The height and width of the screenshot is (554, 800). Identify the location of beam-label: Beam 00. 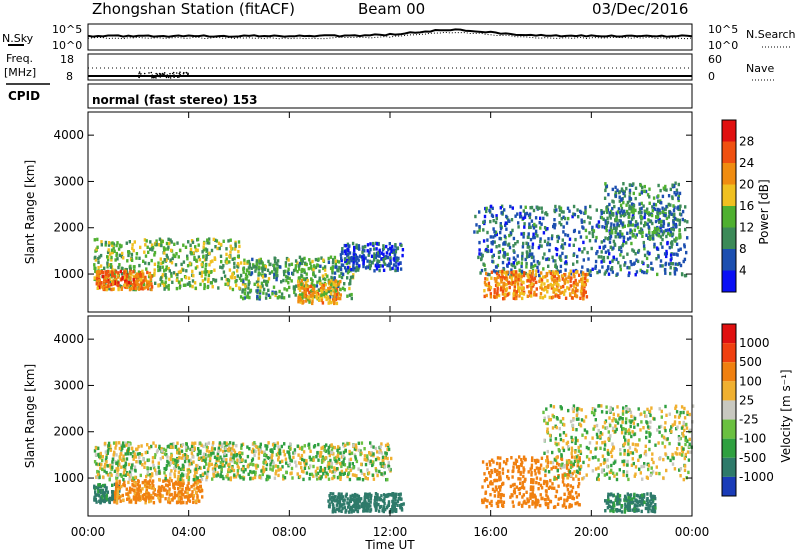
(391, 9).